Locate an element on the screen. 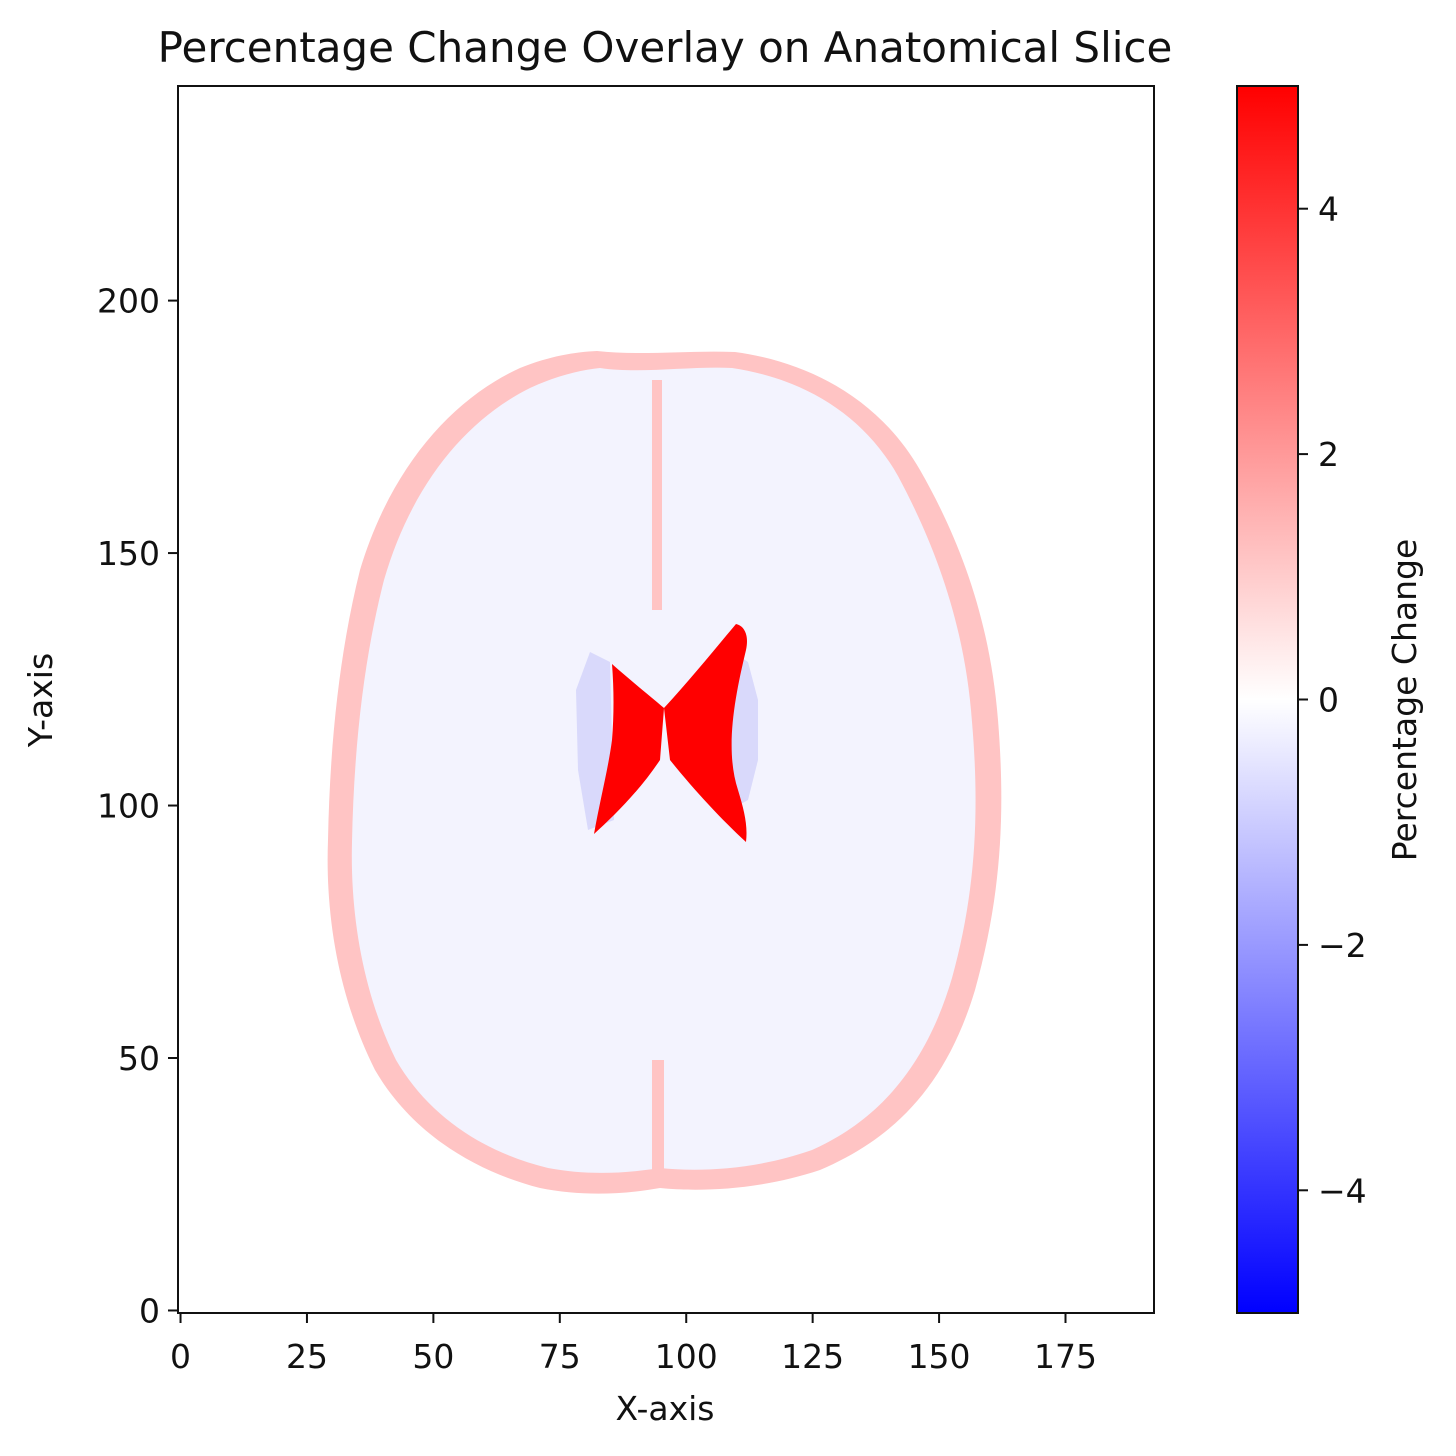 The width and height of the screenshot is (1456, 1456). colorbar-tick-label: −4 is located at coordinates (1342, 1190).